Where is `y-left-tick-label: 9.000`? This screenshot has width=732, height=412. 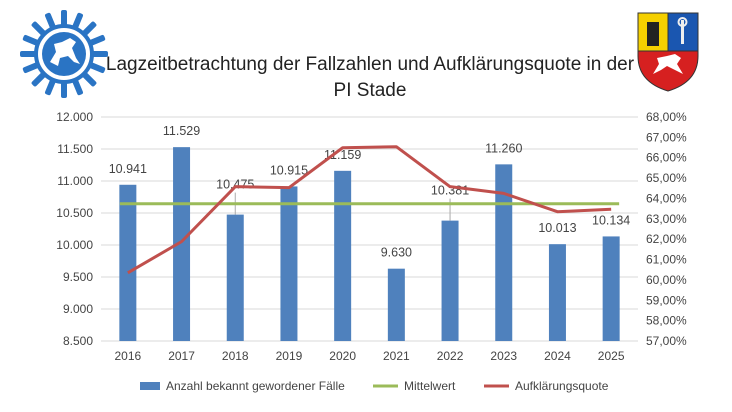 y-left-tick-label: 9.000 is located at coordinates (78, 309).